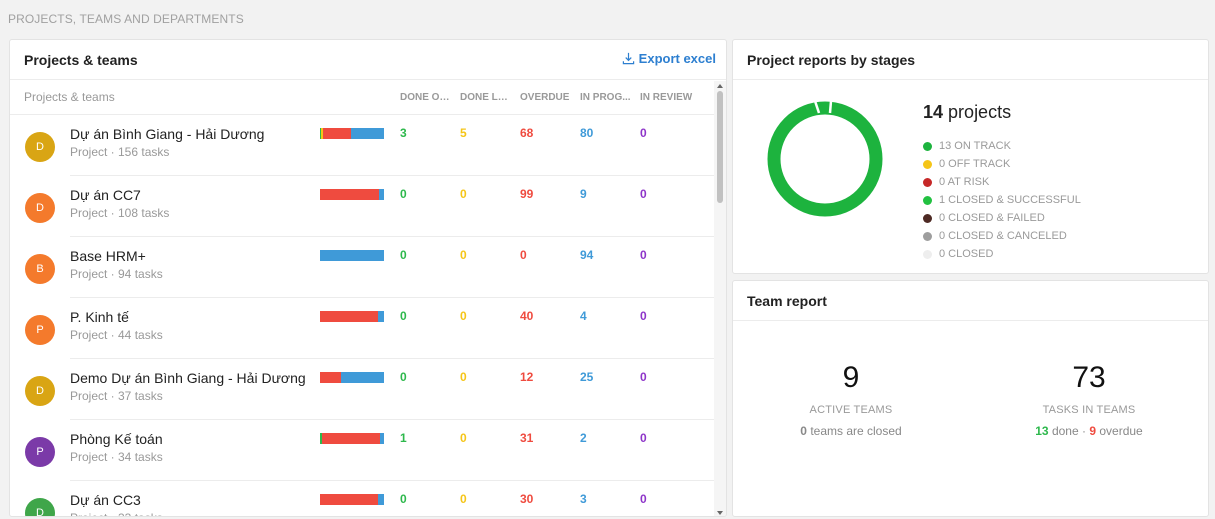  I want to click on project-subtitle: Project · 37 tasks, so click(116, 396).